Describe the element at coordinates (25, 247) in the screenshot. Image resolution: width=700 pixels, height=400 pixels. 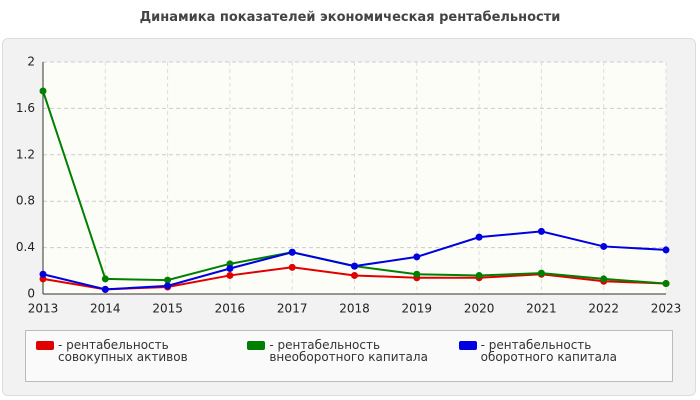
I see `y-tick-label: 0.4` at that location.